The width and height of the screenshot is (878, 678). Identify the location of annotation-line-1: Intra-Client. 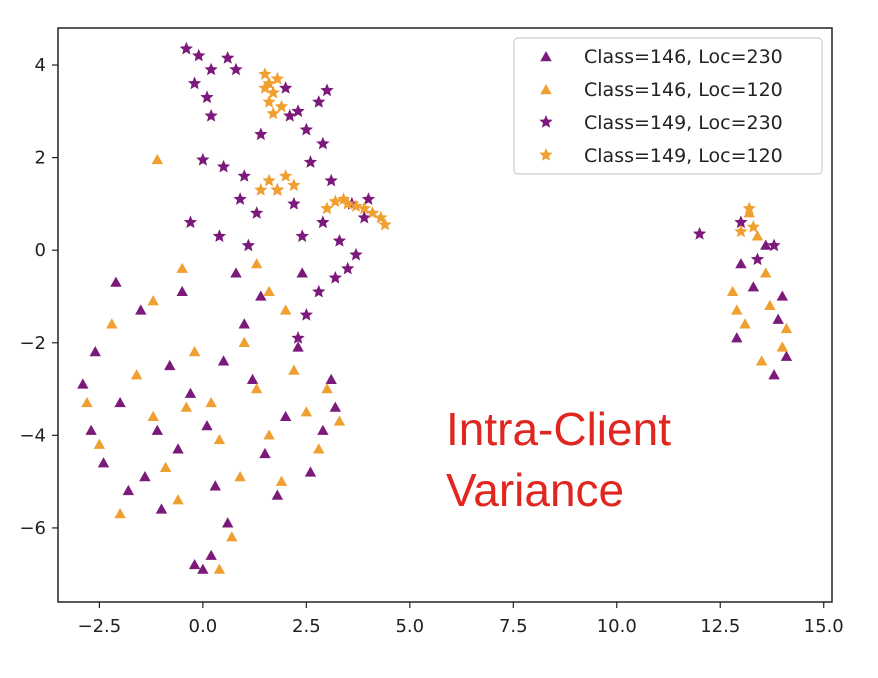
(558, 429).